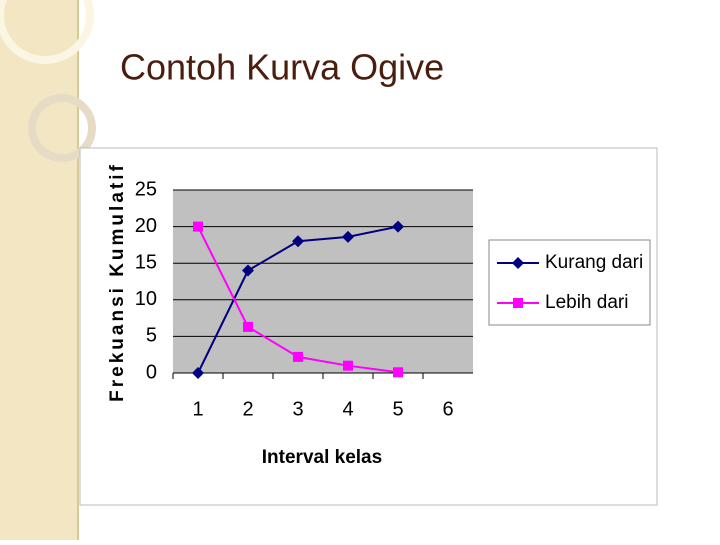 Image resolution: width=720 pixels, height=545 pixels. What do you see at coordinates (146, 189) in the screenshot?
I see `y-tick-label: 25` at bounding box center [146, 189].